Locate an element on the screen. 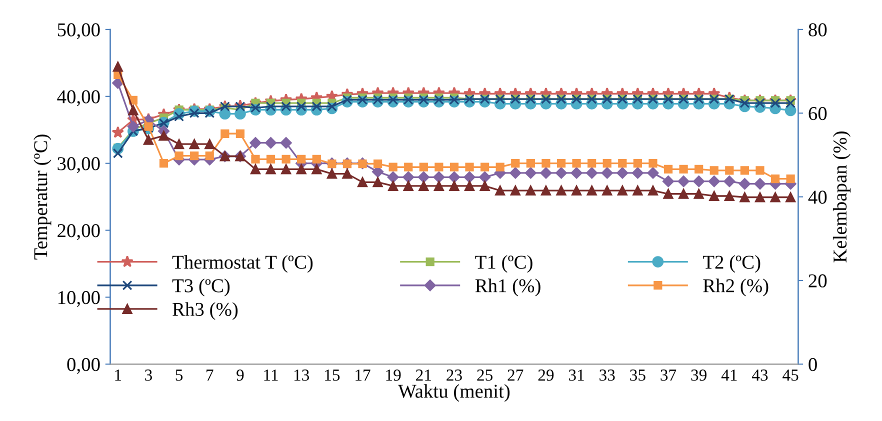  legend-label: Thermostat T (ºC) is located at coordinates (242, 264).